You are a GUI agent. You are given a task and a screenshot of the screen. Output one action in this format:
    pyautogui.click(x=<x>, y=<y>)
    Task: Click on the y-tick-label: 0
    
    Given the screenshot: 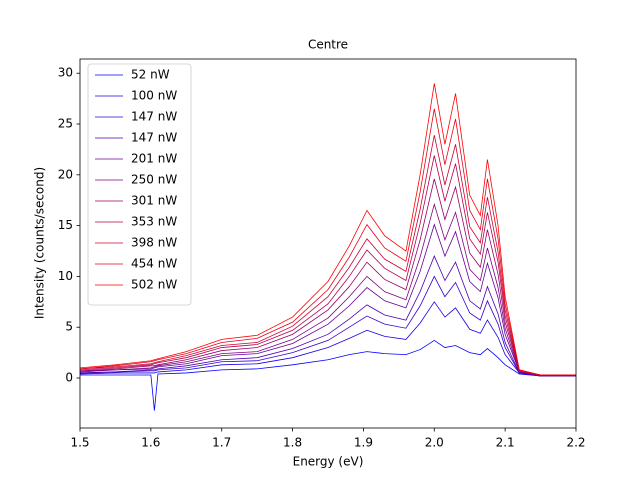 What is the action you would take?
    pyautogui.click(x=69, y=378)
    